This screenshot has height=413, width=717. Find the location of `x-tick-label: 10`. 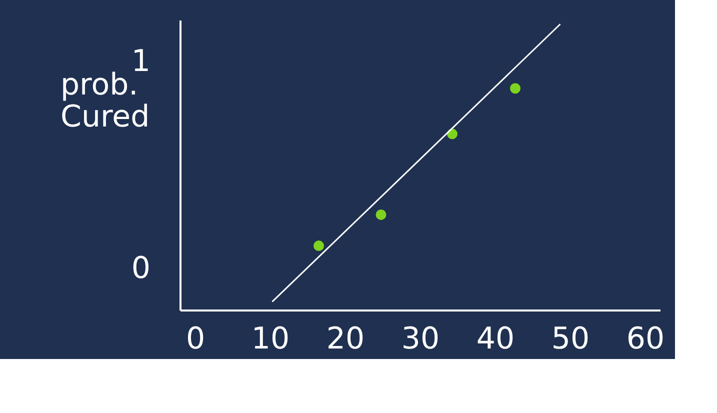

x-tick-label: 10 is located at coordinates (270, 339).